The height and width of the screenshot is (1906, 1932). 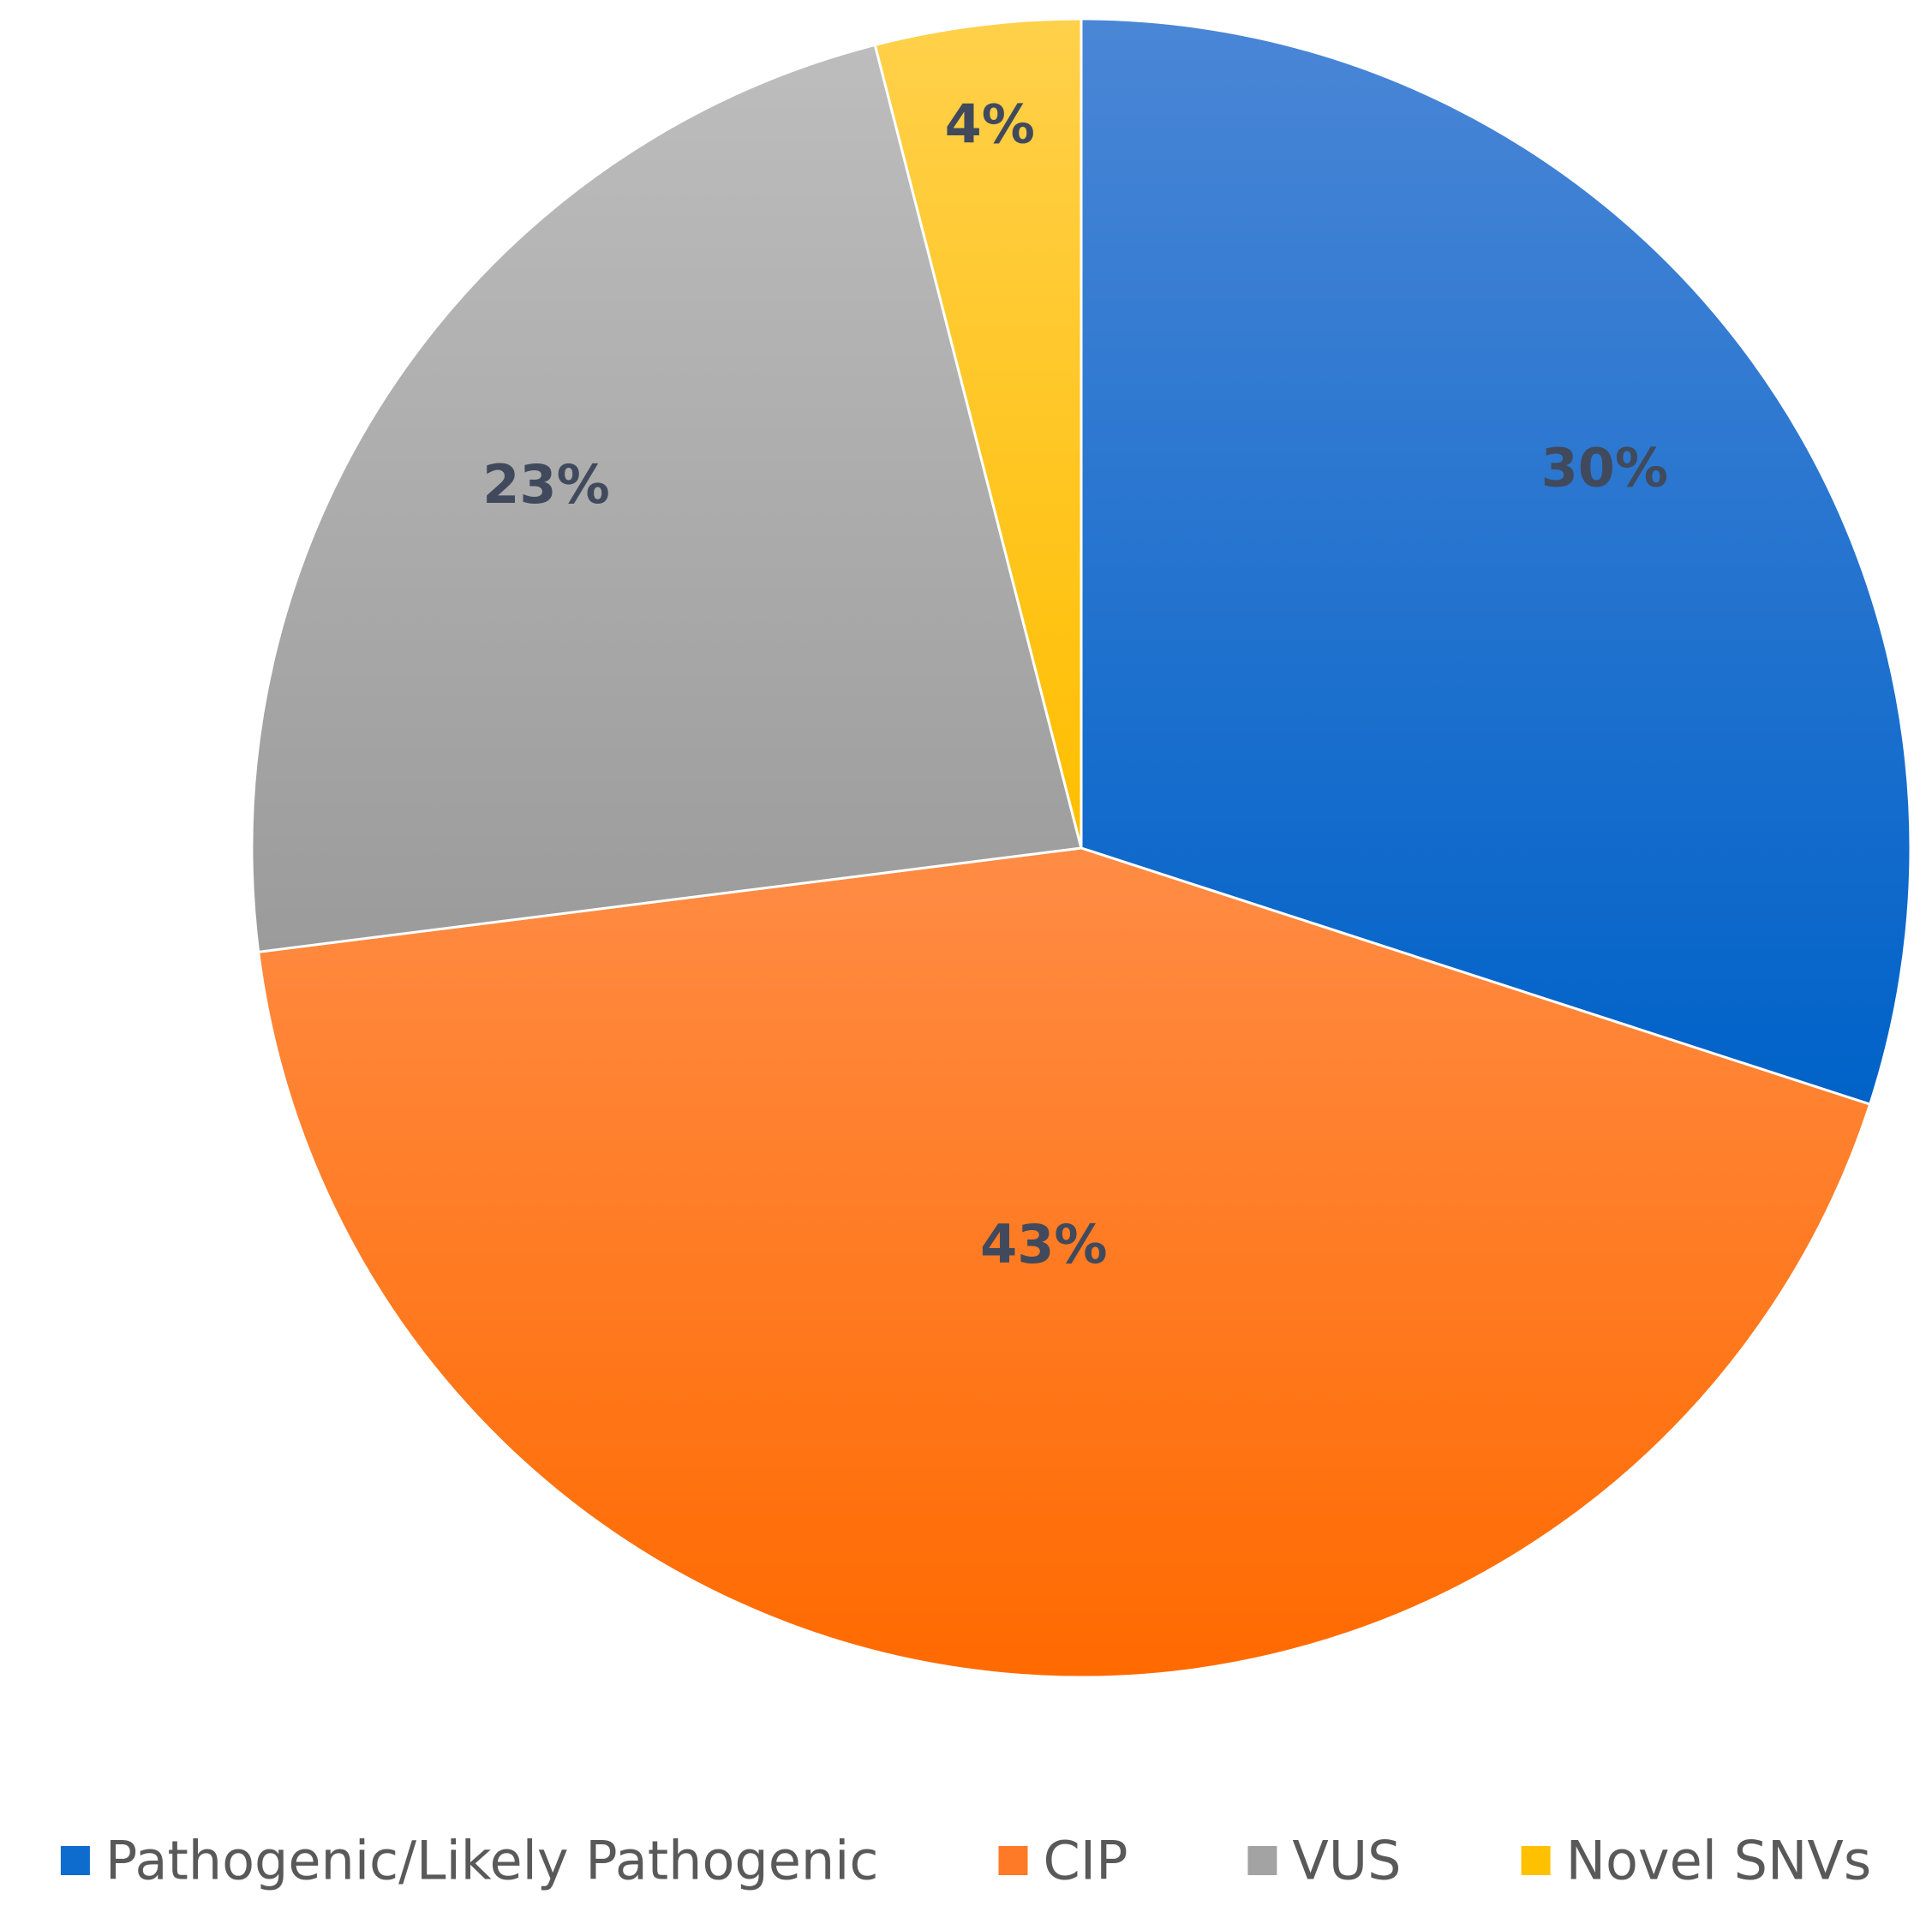 I want to click on legend-label: VUS, so click(x=1346, y=1861).